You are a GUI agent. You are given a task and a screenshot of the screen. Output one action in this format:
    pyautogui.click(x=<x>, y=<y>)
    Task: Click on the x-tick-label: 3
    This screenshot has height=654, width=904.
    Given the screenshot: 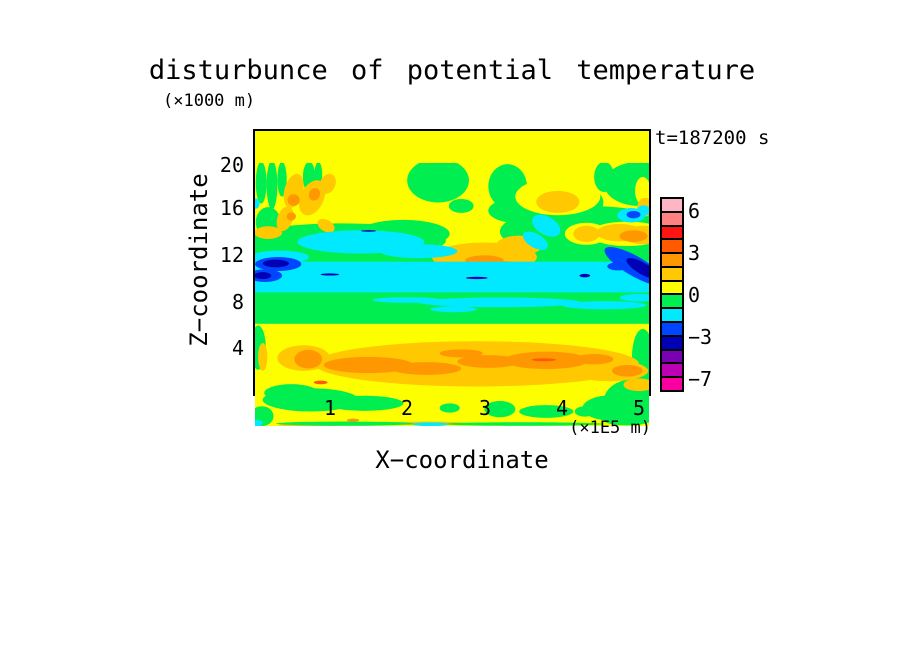 What is the action you would take?
    pyautogui.click(x=485, y=408)
    